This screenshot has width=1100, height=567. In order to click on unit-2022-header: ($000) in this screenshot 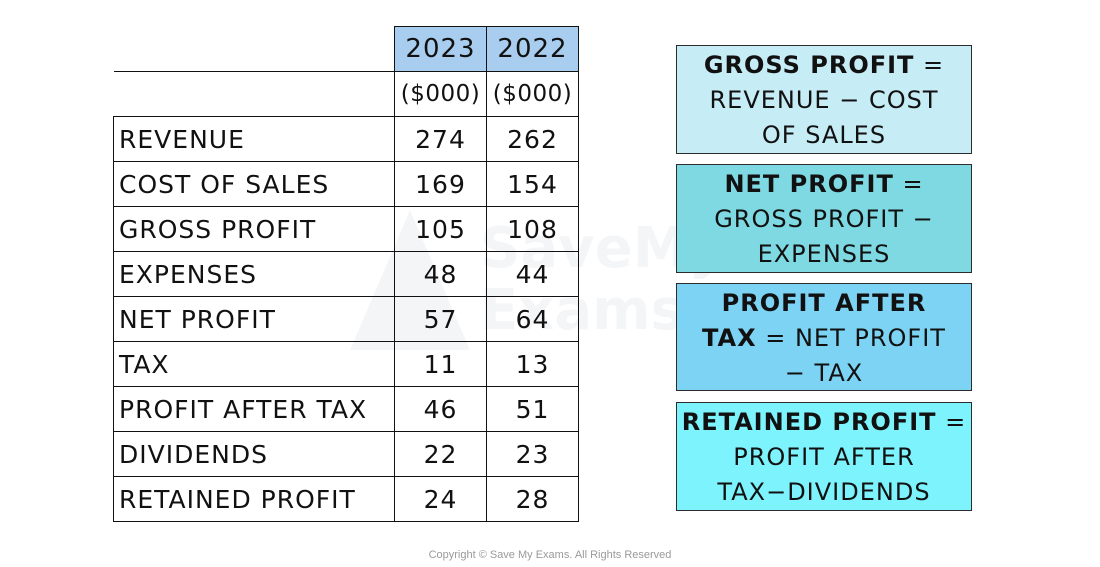, I will do `click(532, 94)`.